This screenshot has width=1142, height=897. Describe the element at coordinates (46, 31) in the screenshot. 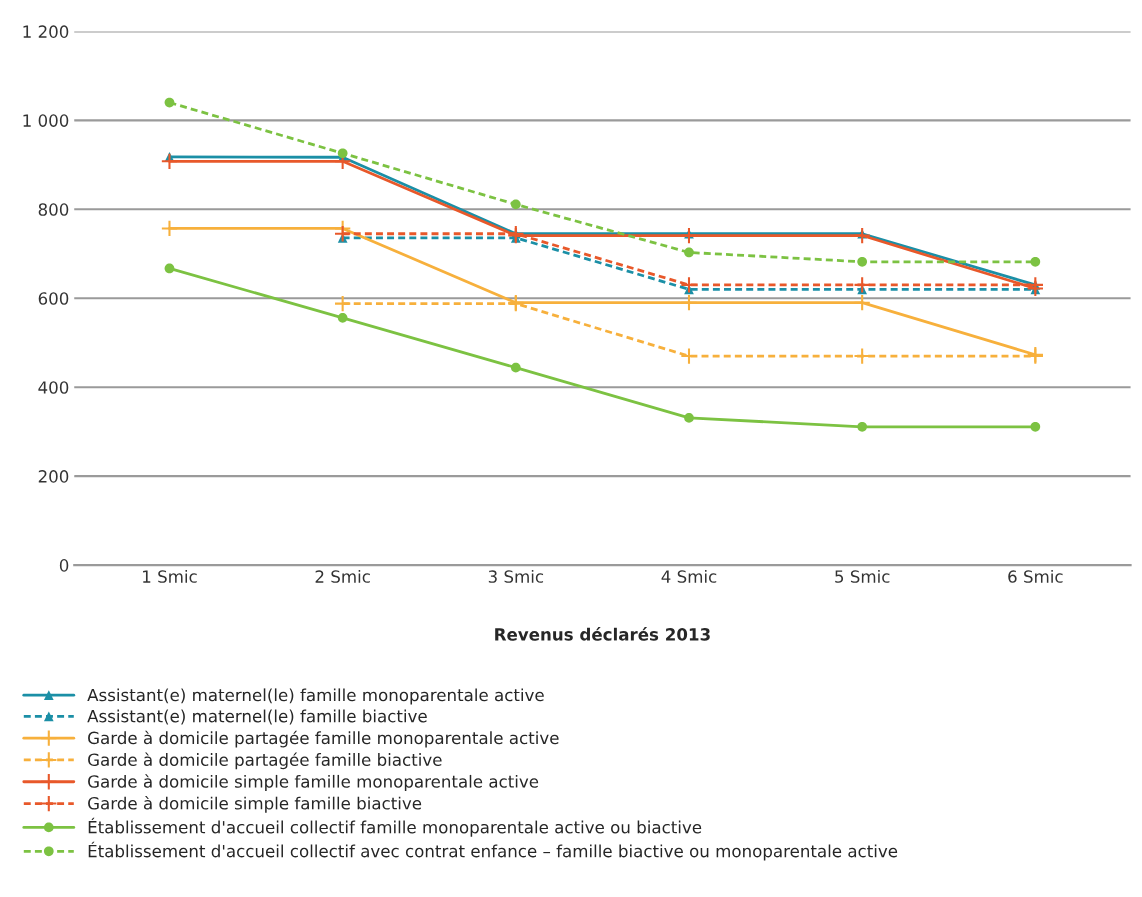

I see `y-tick-label: 1 200` at that location.